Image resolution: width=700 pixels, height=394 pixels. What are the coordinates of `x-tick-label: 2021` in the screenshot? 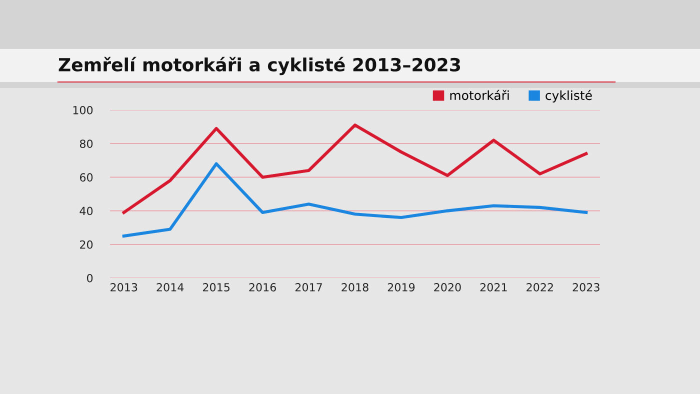 It's located at (493, 287).